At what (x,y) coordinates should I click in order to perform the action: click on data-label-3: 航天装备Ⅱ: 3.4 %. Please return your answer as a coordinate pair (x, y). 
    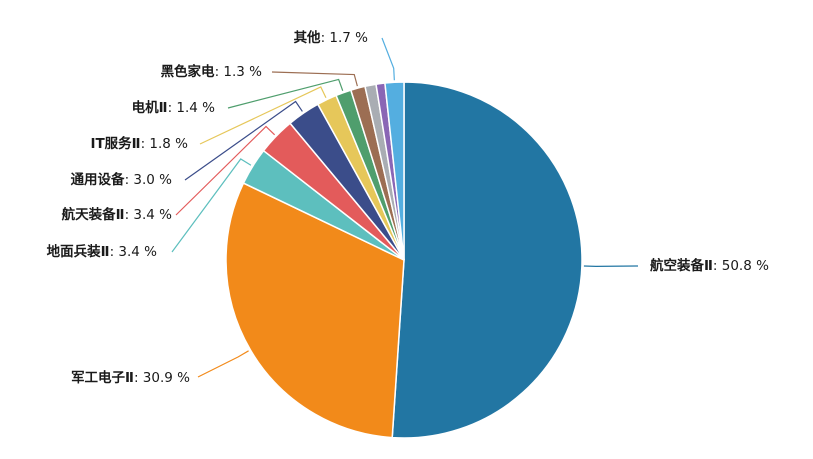
    Looking at the image, I should click on (117, 214).